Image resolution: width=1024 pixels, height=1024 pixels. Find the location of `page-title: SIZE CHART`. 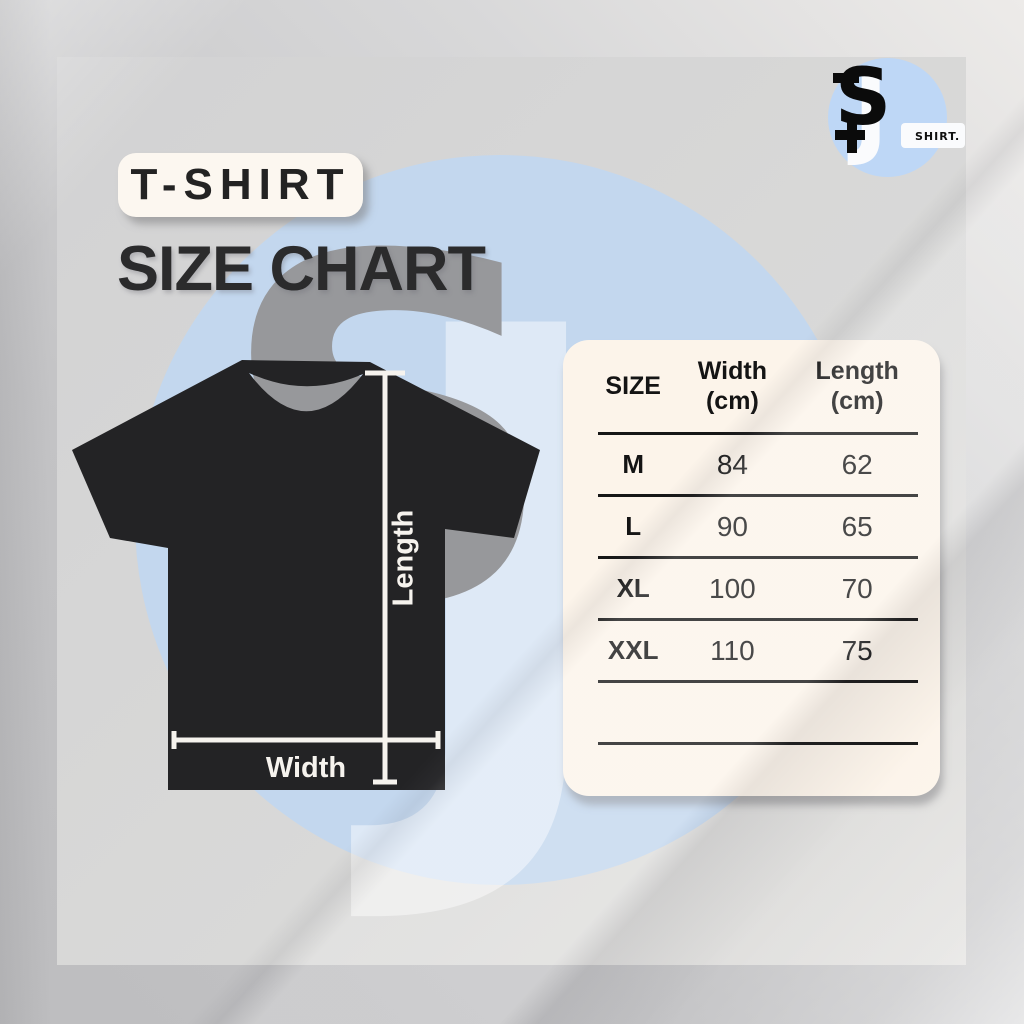

page-title: SIZE CHART is located at coordinates (301, 269).